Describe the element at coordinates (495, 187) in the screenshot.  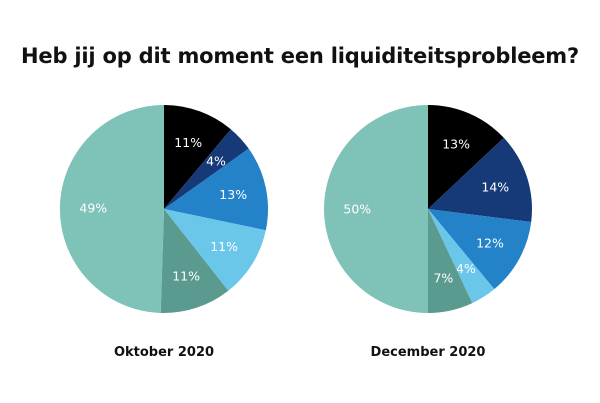
I see `slice-data-label: 14%` at that location.